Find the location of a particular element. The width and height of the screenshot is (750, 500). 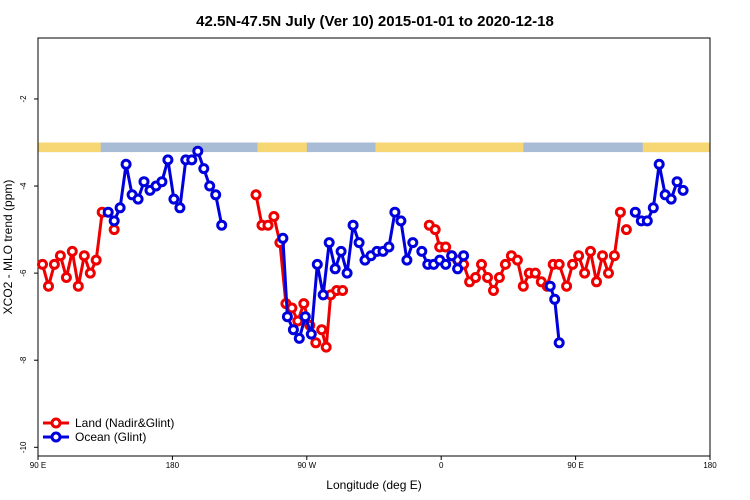

legend-label-ocean: Ocean (Glint) is located at coordinates (110, 437).